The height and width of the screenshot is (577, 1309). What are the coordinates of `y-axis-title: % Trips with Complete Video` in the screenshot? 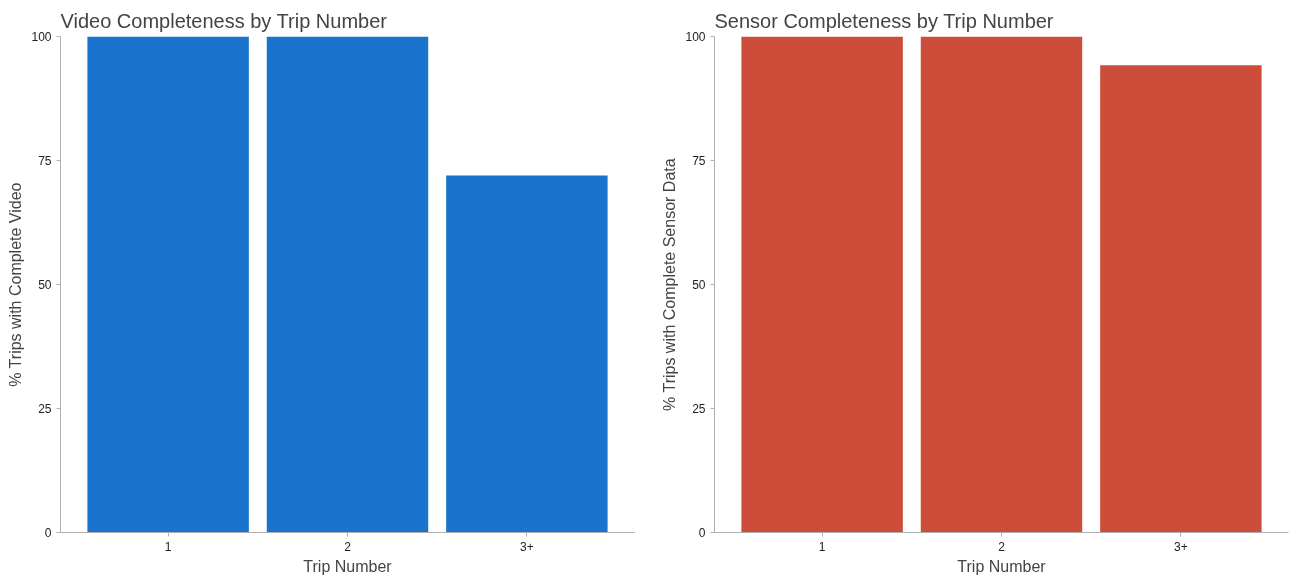 It's located at (16, 284).